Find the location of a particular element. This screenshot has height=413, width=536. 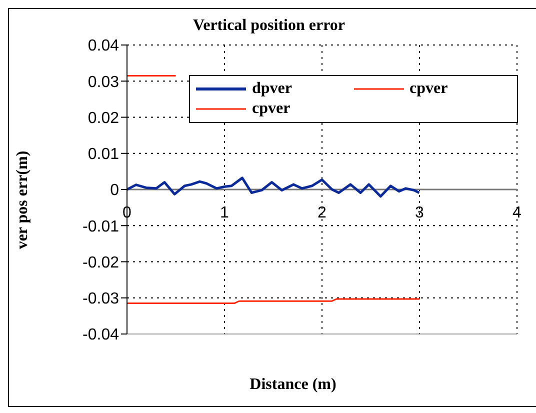

y-tick-label: -0.03 is located at coordinates (101, 299).